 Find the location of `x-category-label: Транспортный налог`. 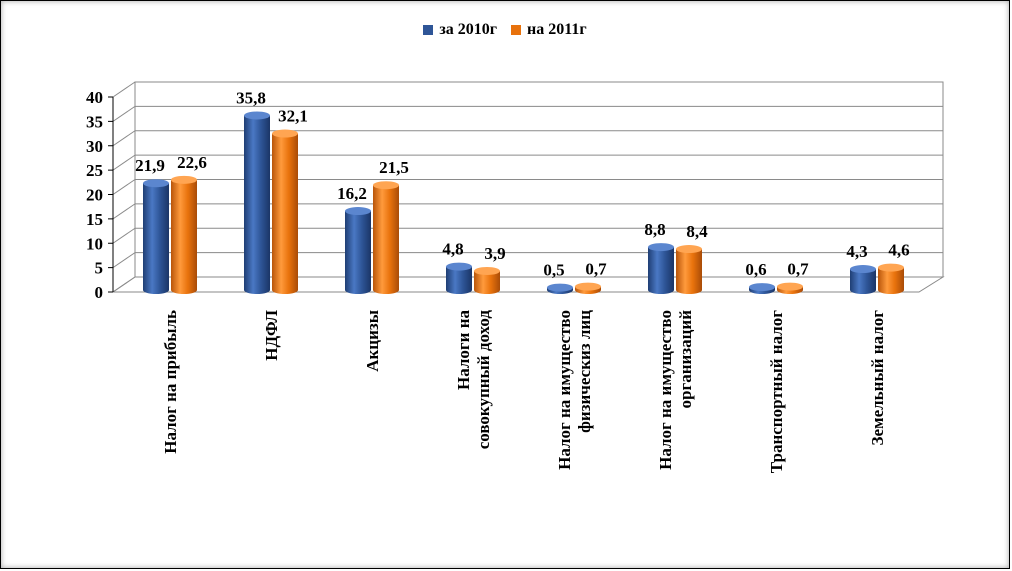

x-category-label: Транспортный налог is located at coordinates (776, 391).